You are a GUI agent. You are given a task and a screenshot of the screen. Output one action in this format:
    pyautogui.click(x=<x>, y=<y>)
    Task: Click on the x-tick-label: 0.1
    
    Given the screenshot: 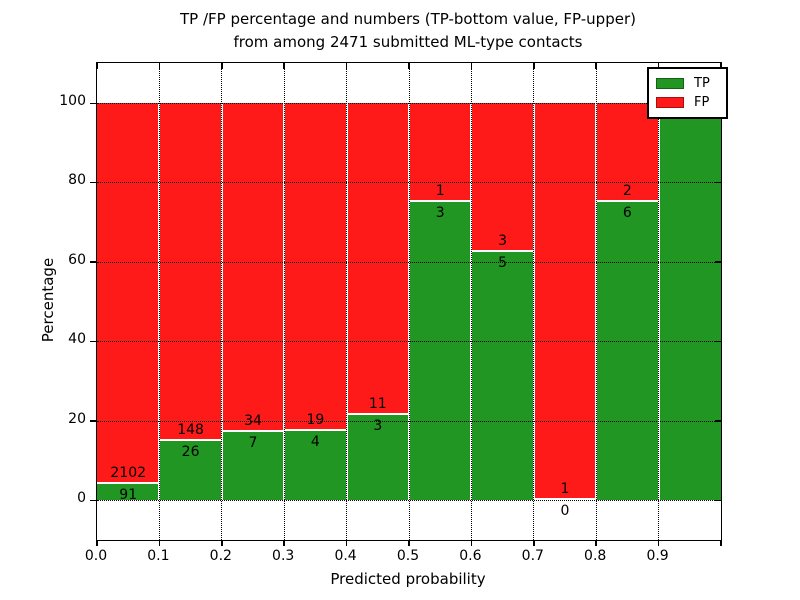 What is the action you would take?
    pyautogui.click(x=158, y=556)
    